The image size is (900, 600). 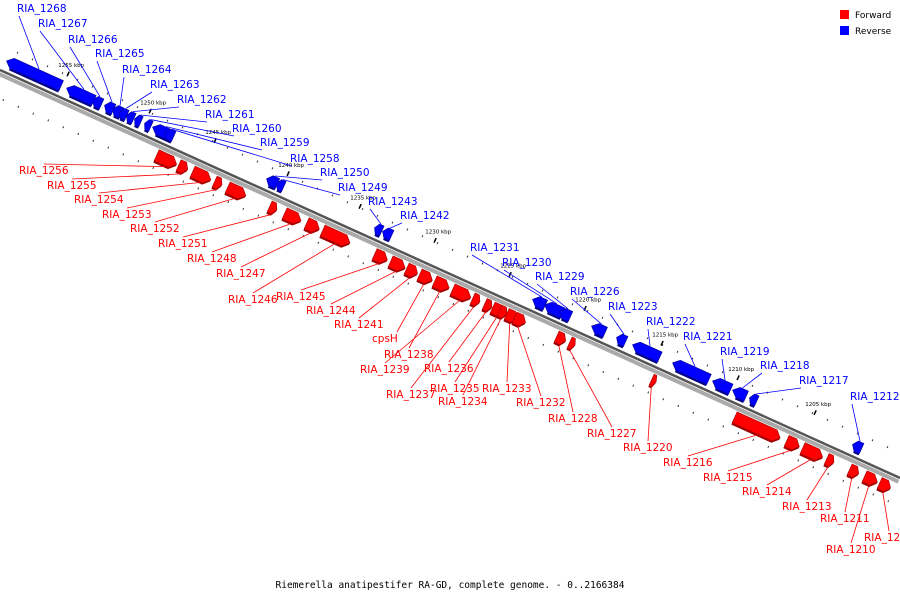 I want to click on reverse-gene-label: RIA_1261, so click(x=230, y=115).